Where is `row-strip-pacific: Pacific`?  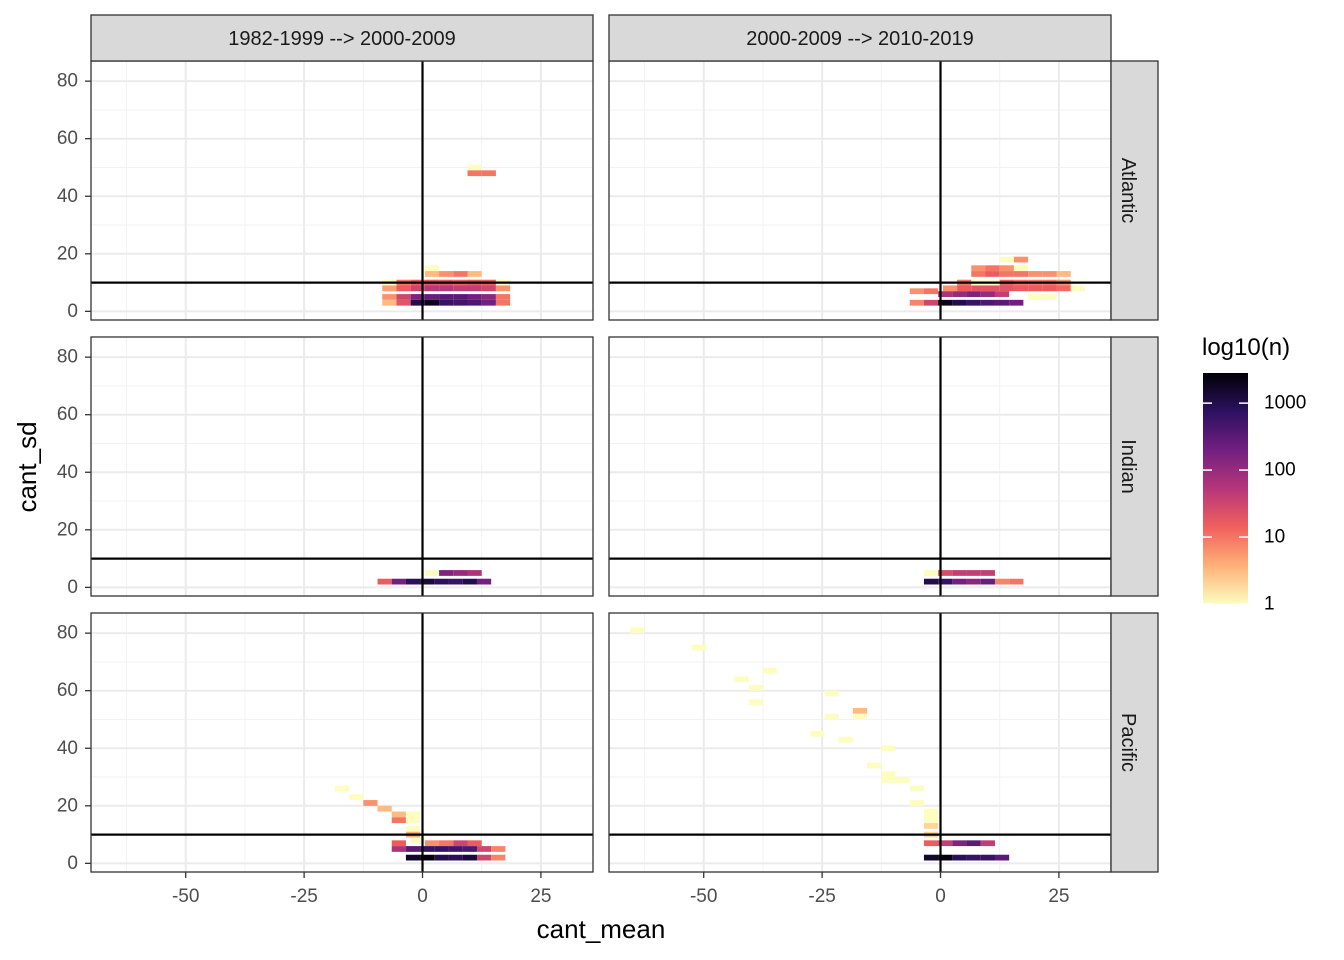 row-strip-pacific: Pacific is located at coordinates (1134, 742).